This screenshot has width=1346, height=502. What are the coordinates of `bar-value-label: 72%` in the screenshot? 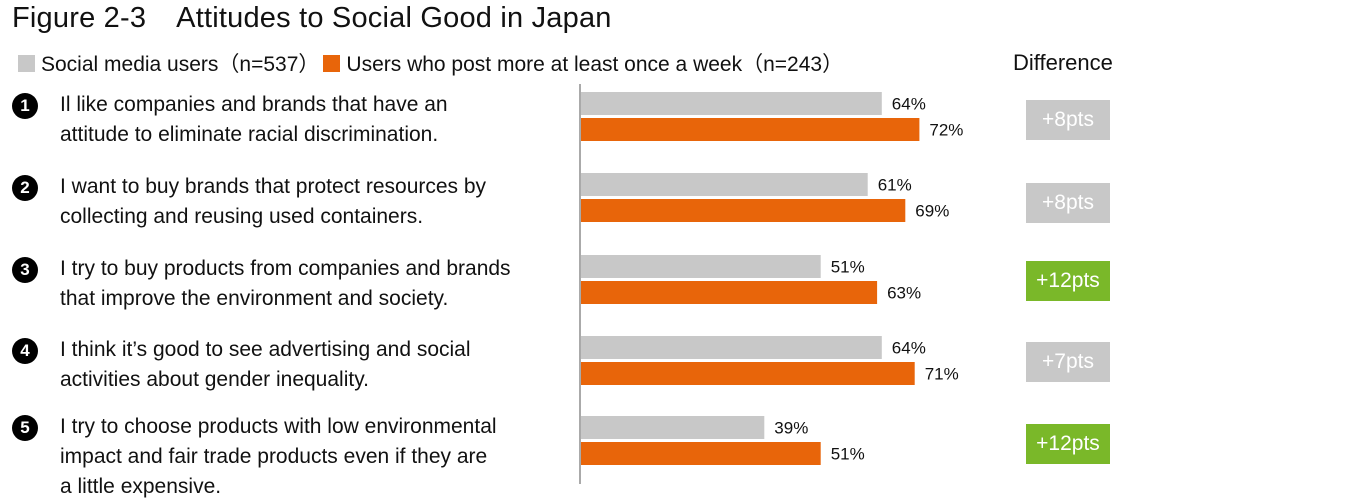 It's located at (946, 130).